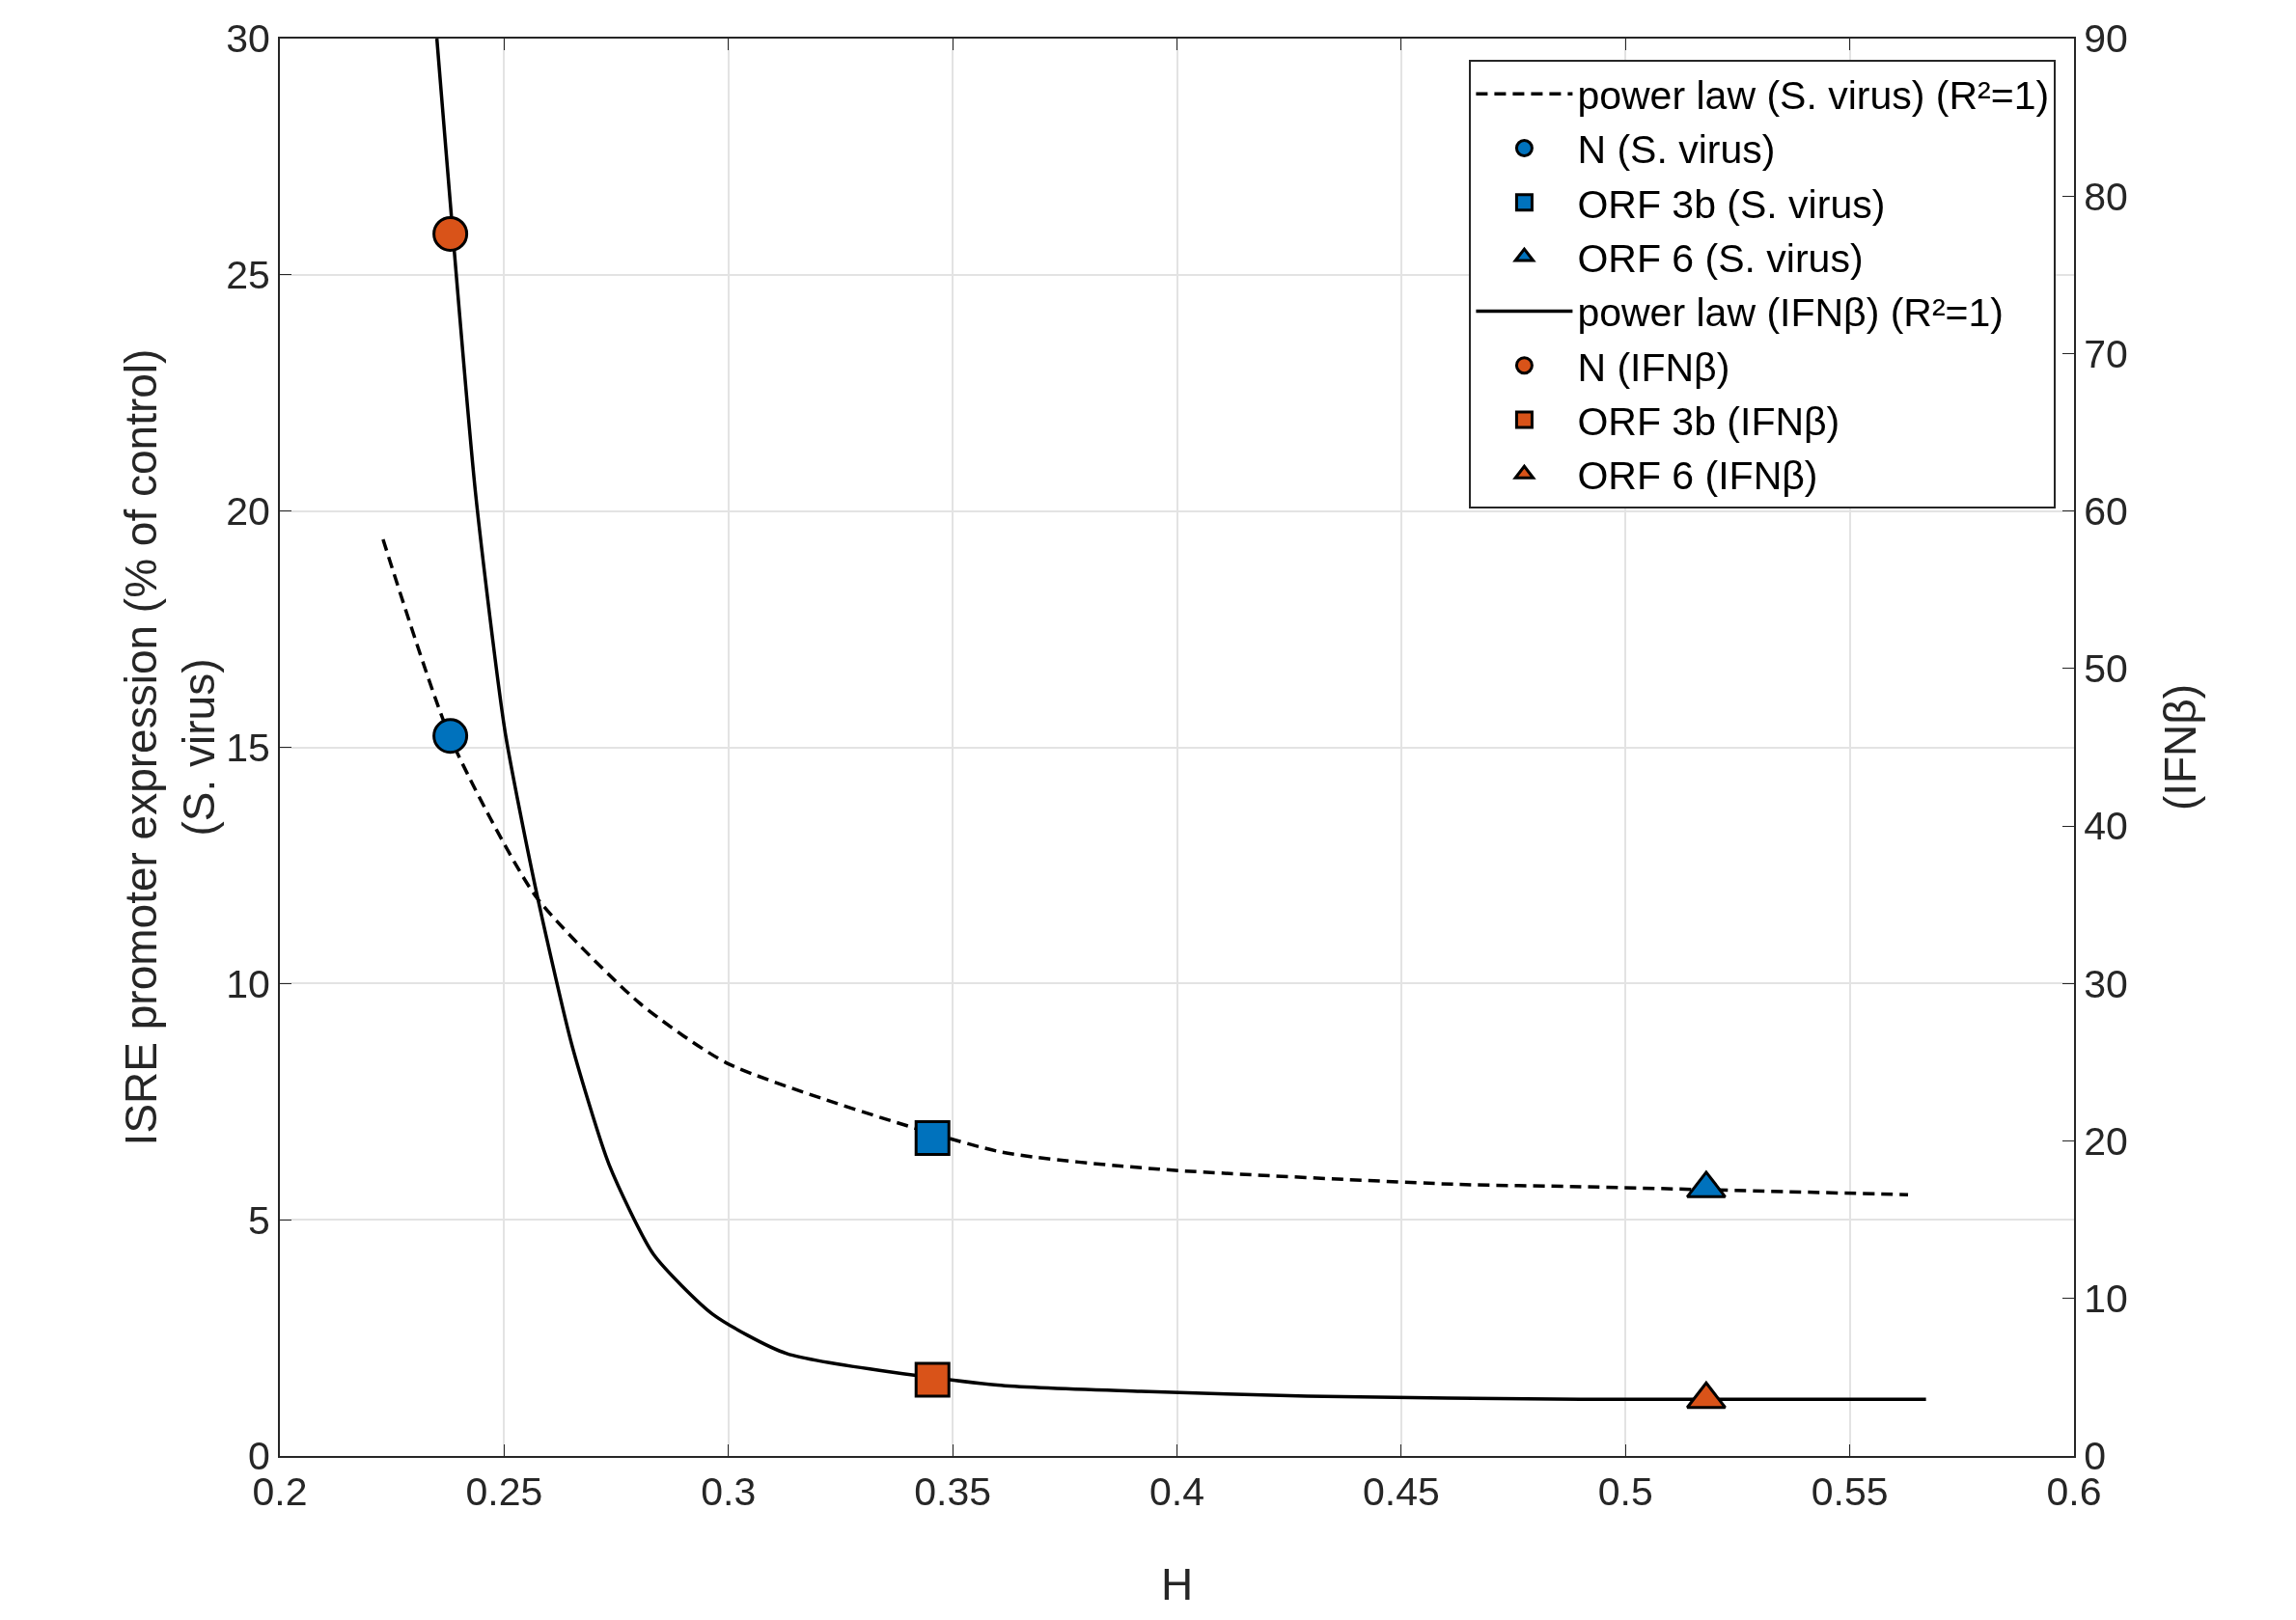 Image resolution: width=2296 pixels, height=1620 pixels. Describe the element at coordinates (1177, 1584) in the screenshot. I see `x-axis-title: H` at that location.